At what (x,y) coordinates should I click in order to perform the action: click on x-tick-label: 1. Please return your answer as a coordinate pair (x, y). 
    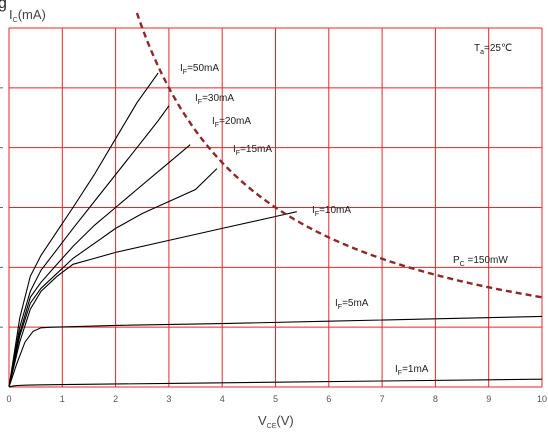
    Looking at the image, I should click on (62, 399).